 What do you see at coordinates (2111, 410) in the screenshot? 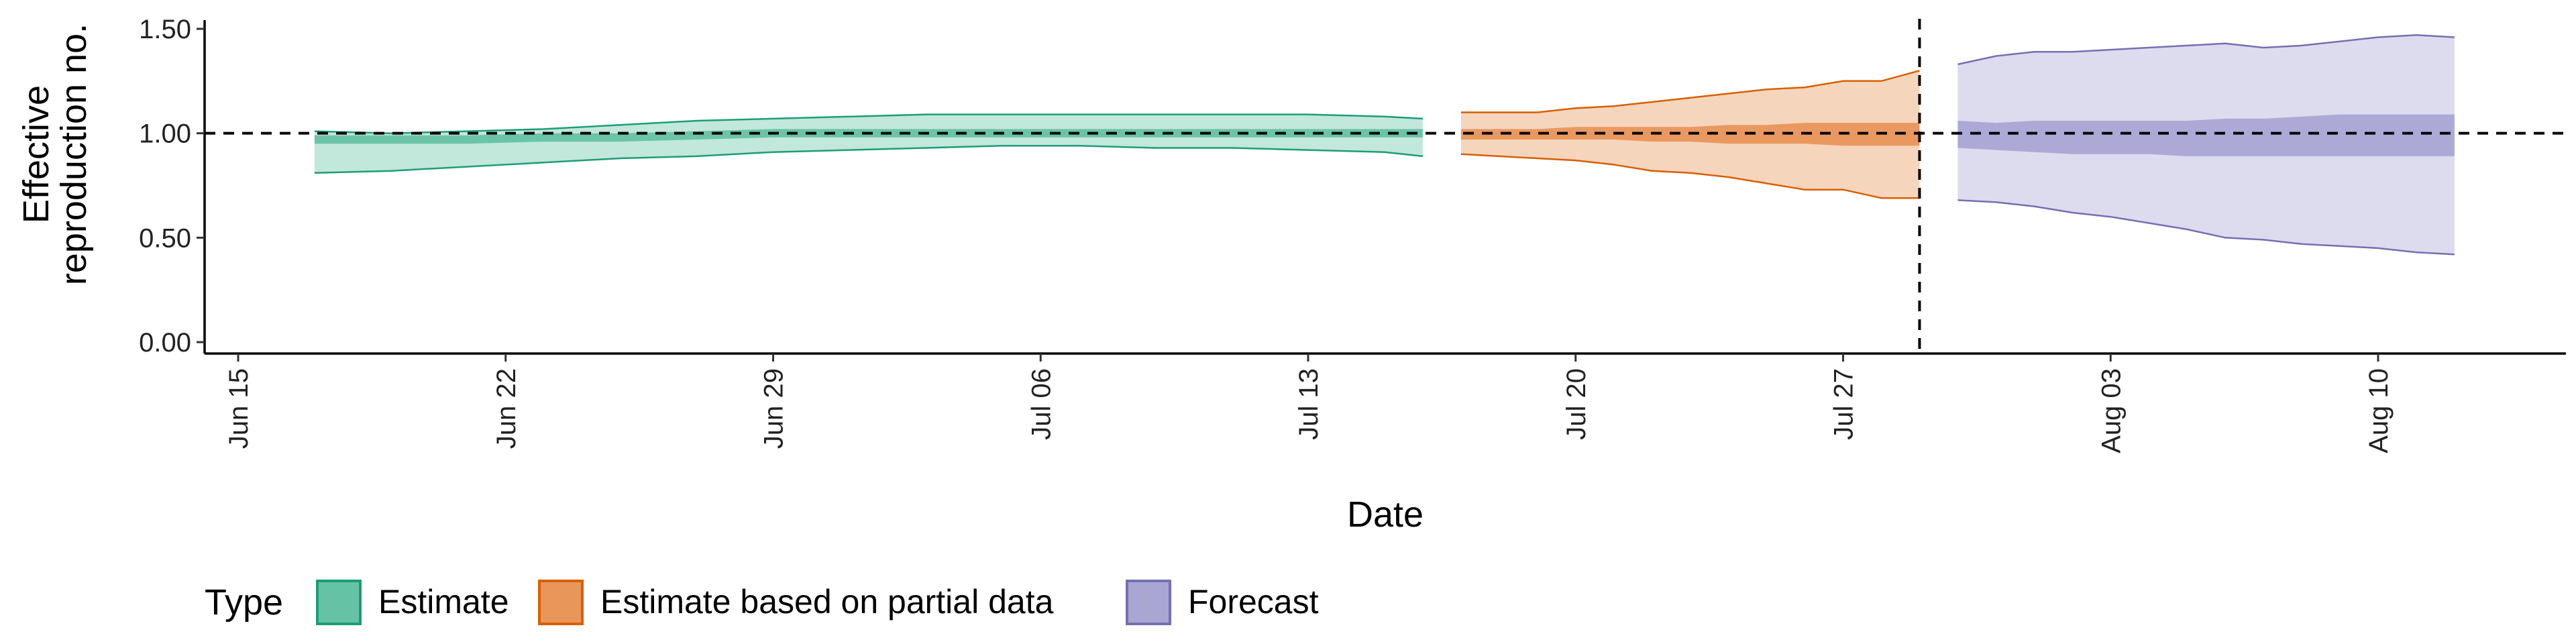
I see `x-tick-label: Aug 03` at bounding box center [2111, 410].